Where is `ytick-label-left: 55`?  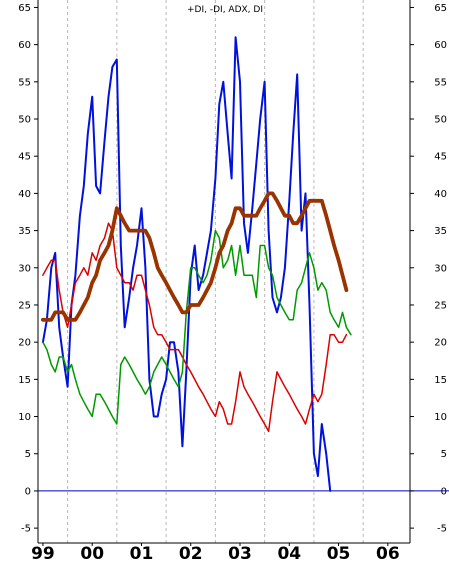 ytick-label-left: 55 is located at coordinates (24, 82).